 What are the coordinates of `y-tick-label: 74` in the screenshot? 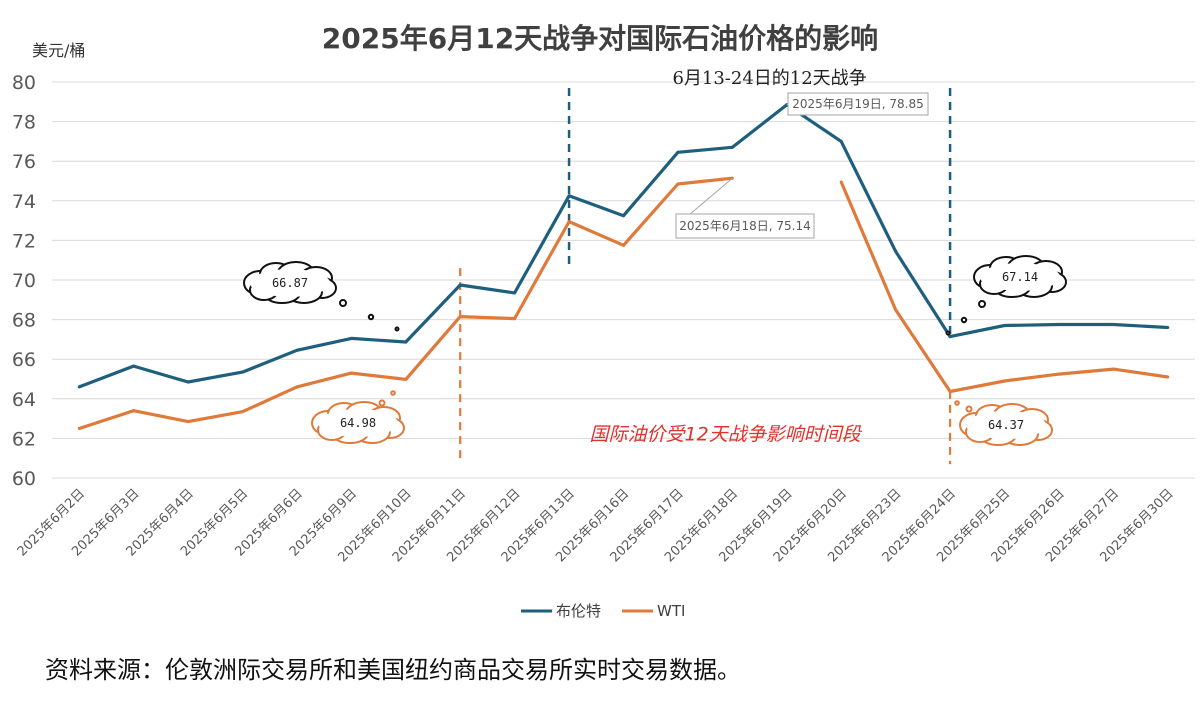 It's located at (24, 202).